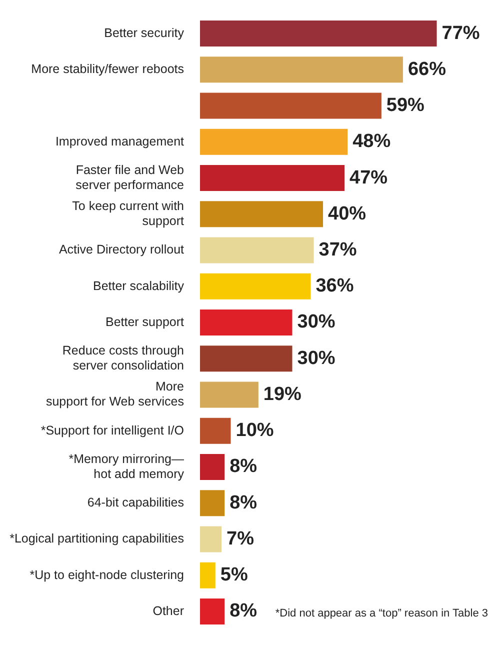  Describe the element at coordinates (369, 177) in the screenshot. I see `data-label: 47%` at that location.